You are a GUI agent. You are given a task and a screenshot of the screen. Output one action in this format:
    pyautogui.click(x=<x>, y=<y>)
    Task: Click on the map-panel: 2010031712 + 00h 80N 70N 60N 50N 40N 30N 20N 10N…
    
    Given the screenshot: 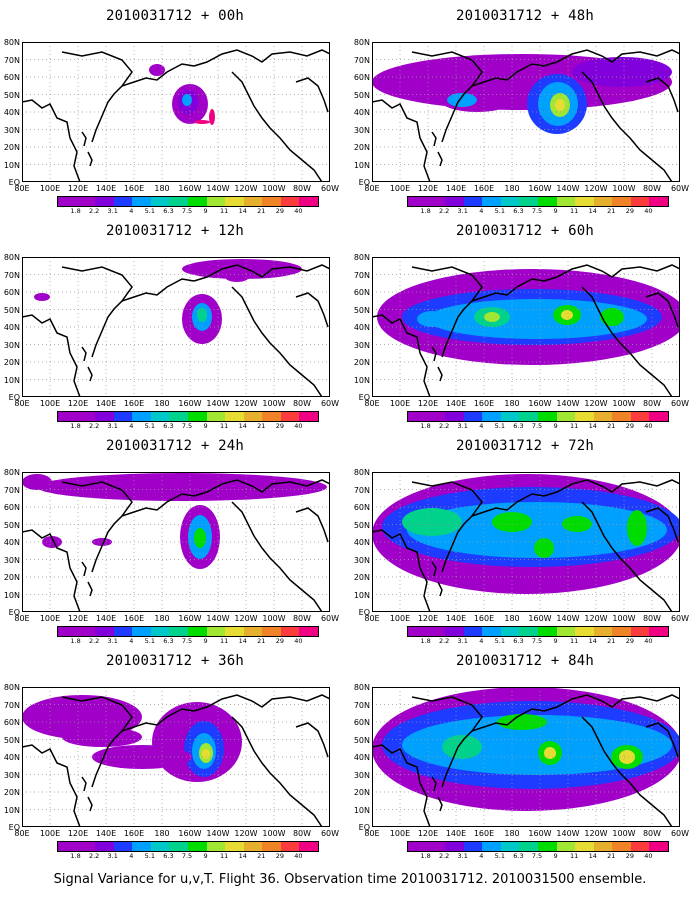 What is the action you would take?
    pyautogui.click(x=175, y=107)
    